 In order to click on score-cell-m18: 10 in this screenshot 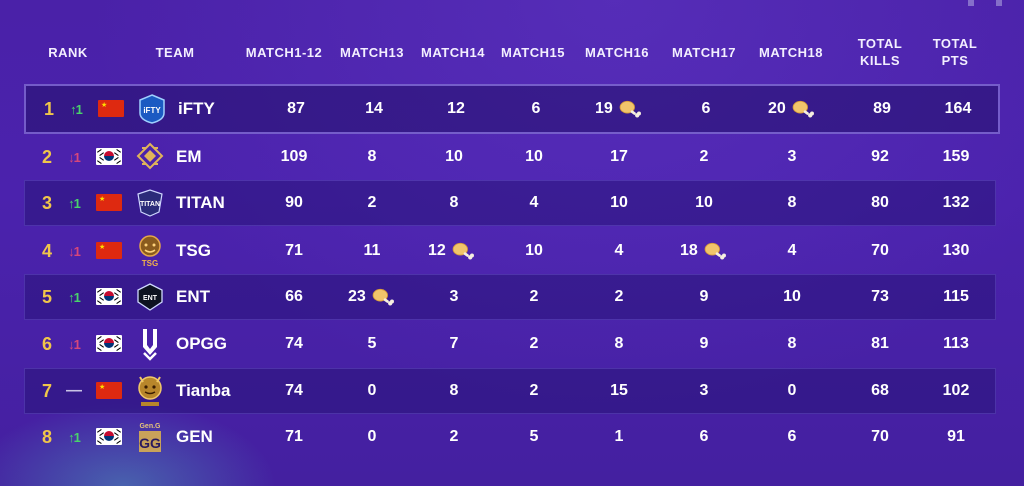, I will do `click(792, 297)`.